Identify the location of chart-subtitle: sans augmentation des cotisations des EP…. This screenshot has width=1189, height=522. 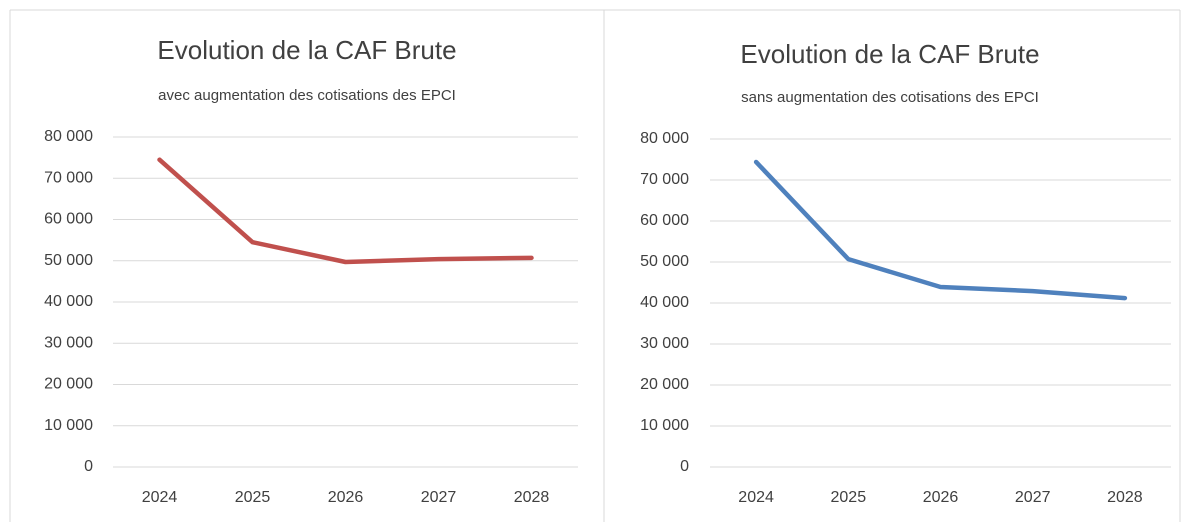
(890, 97).